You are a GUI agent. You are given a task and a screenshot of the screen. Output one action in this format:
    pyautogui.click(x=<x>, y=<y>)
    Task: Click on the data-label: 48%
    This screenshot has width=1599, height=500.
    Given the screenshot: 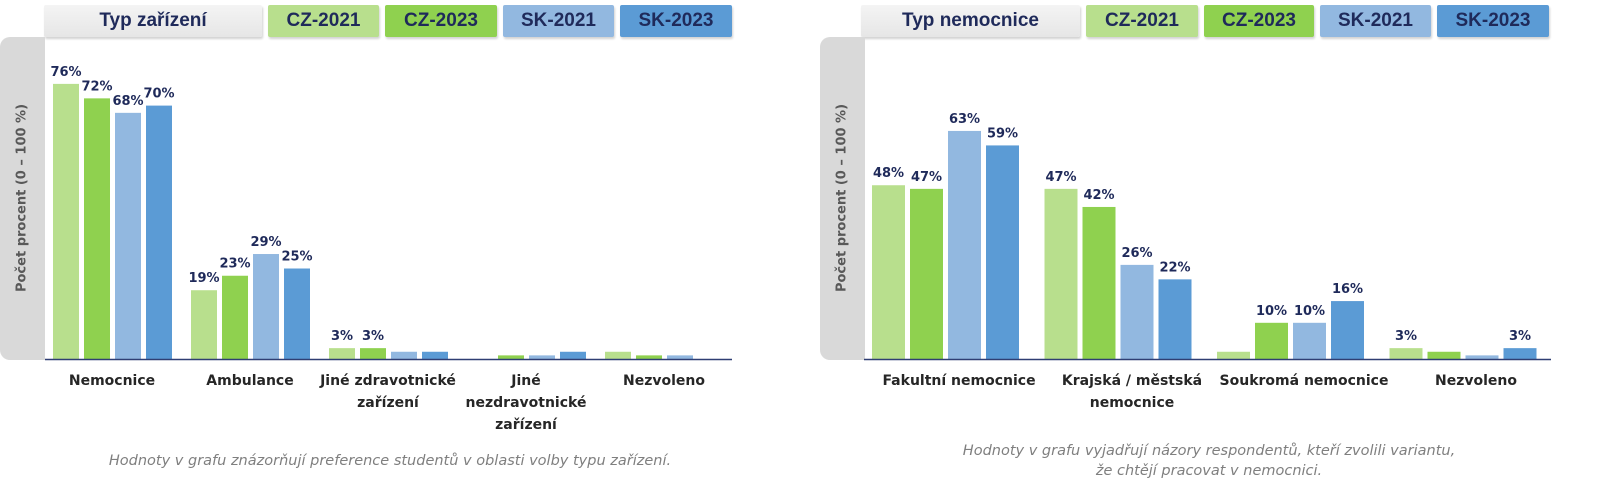 What is the action you would take?
    pyautogui.click(x=888, y=173)
    